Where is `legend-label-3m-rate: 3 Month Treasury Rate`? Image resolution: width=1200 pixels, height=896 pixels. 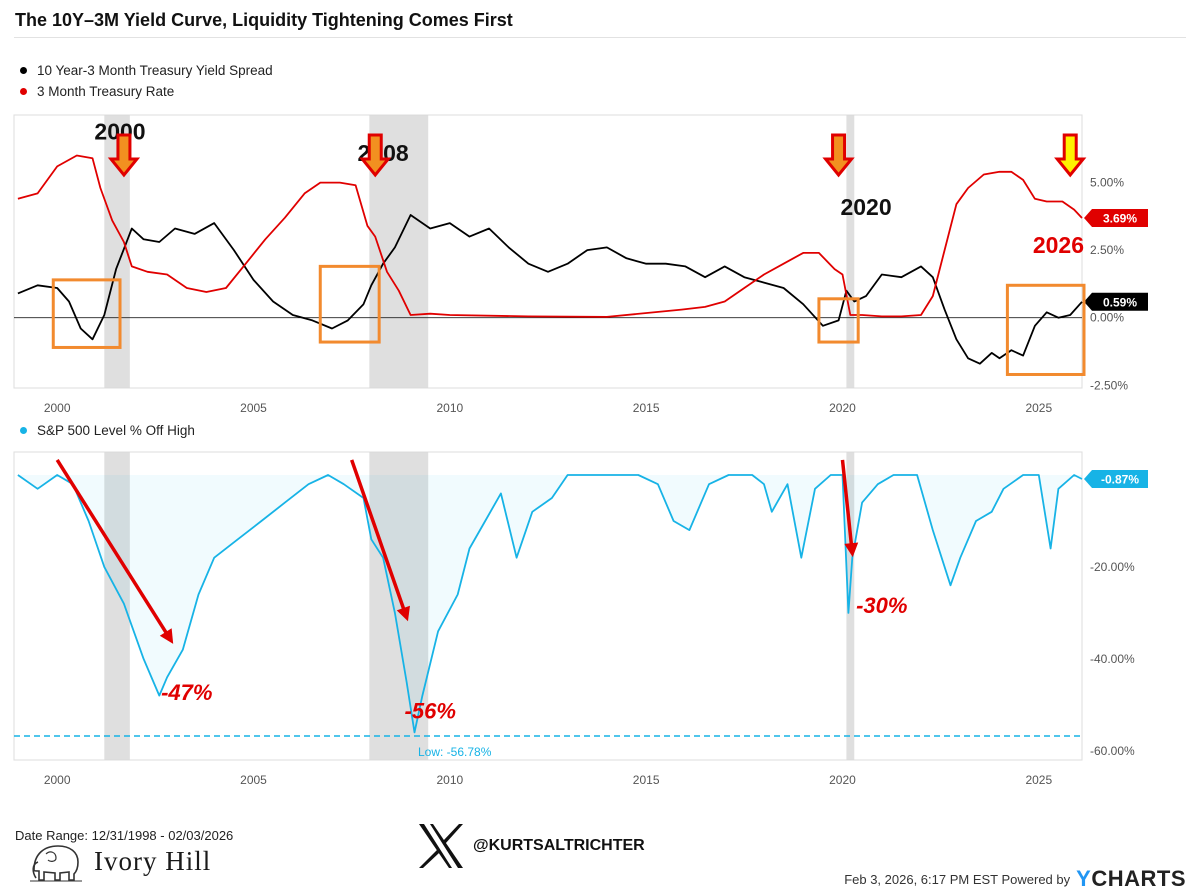 legend-label-3m-rate: 3 Month Treasury Rate is located at coordinates (106, 91).